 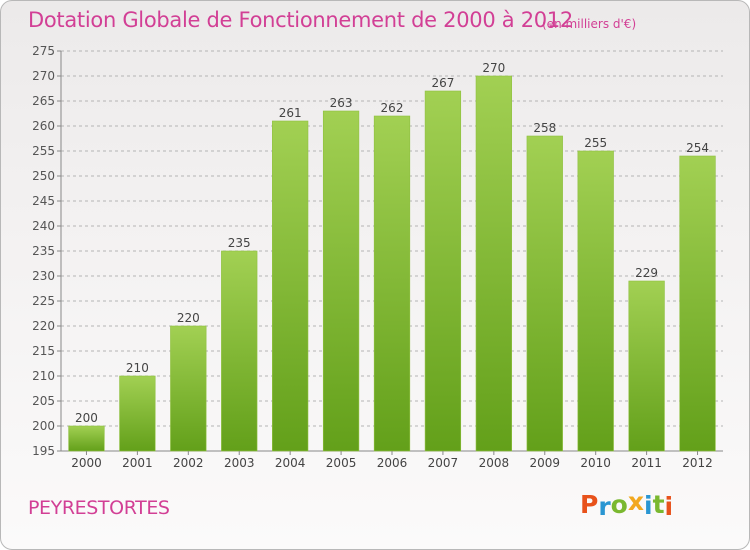 I want to click on y-tick-label: 205, so click(x=43, y=401).